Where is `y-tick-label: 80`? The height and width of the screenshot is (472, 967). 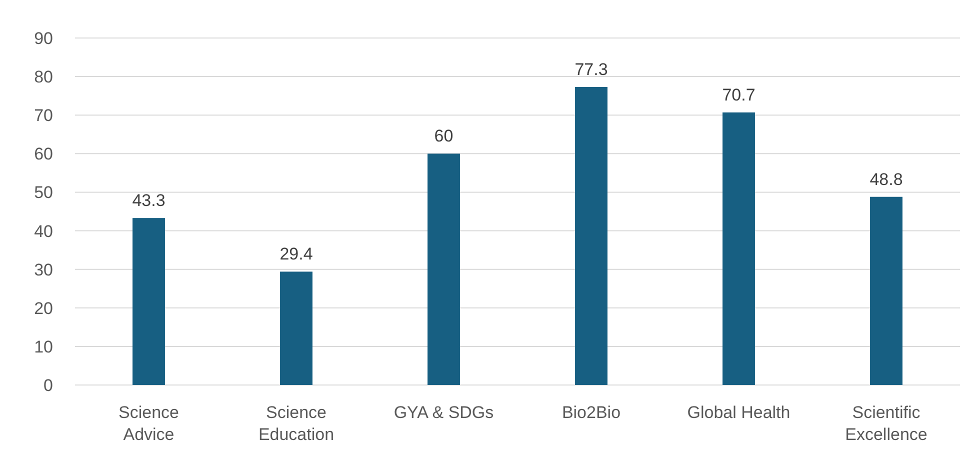 y-tick-label: 80 is located at coordinates (43, 77).